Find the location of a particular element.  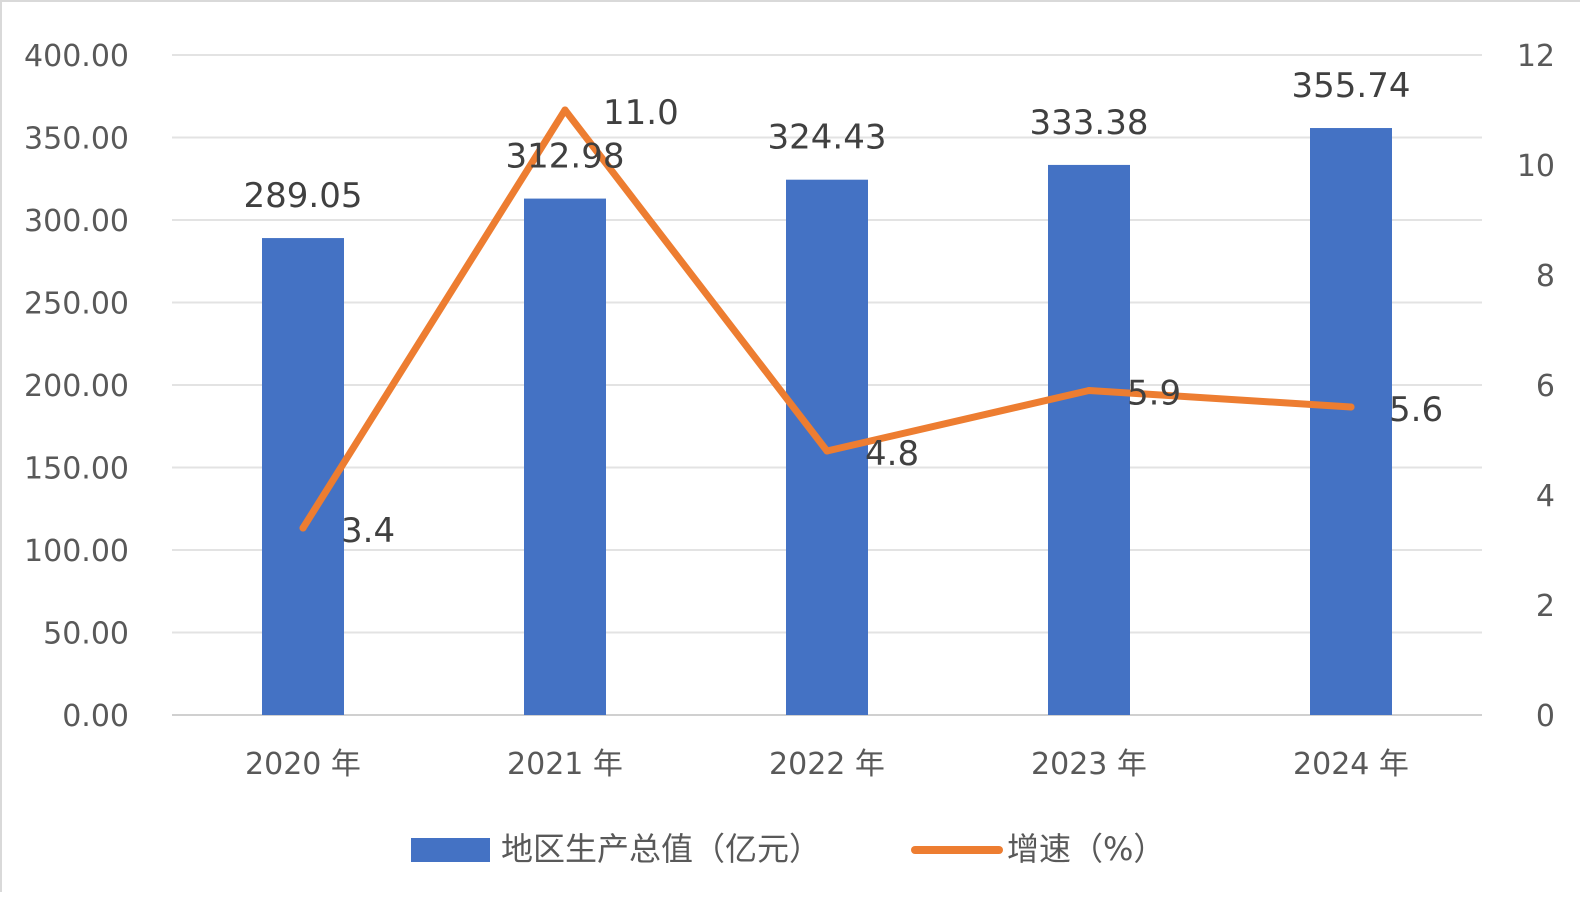

legend: 地区生产总值（亿元） 增速（%） is located at coordinates (788, 849).